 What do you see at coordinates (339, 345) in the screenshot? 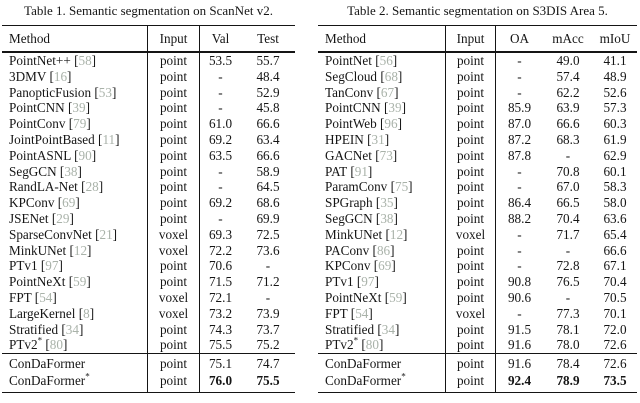
I see `method-name: PTv2` at bounding box center [339, 345].